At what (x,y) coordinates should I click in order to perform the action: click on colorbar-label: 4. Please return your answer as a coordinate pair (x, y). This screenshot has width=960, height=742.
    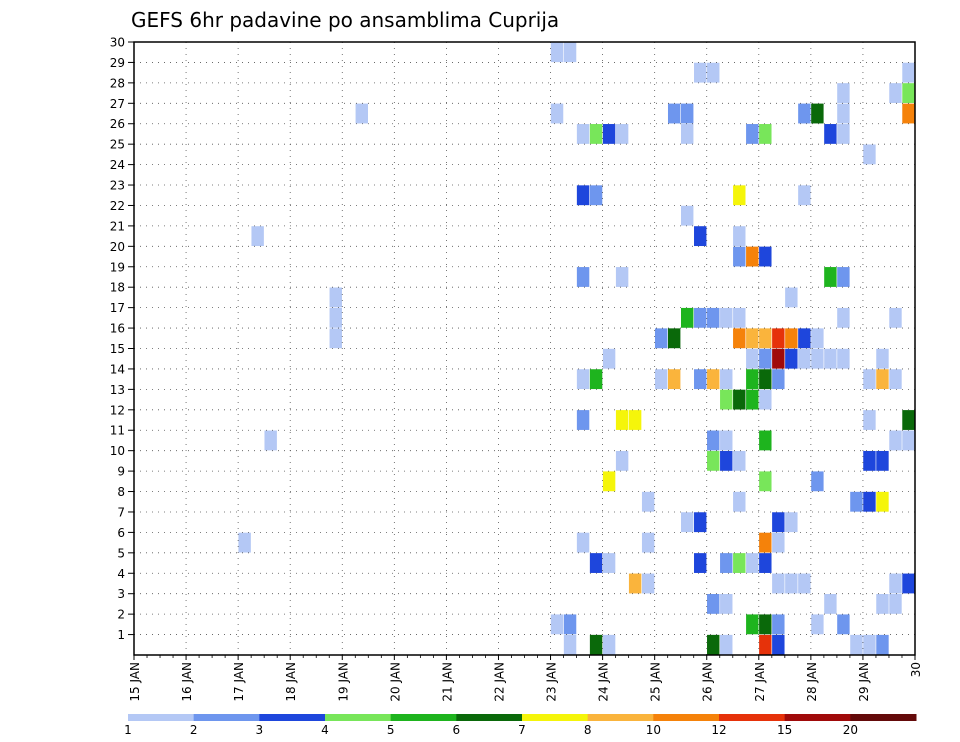
    Looking at the image, I should click on (325, 730).